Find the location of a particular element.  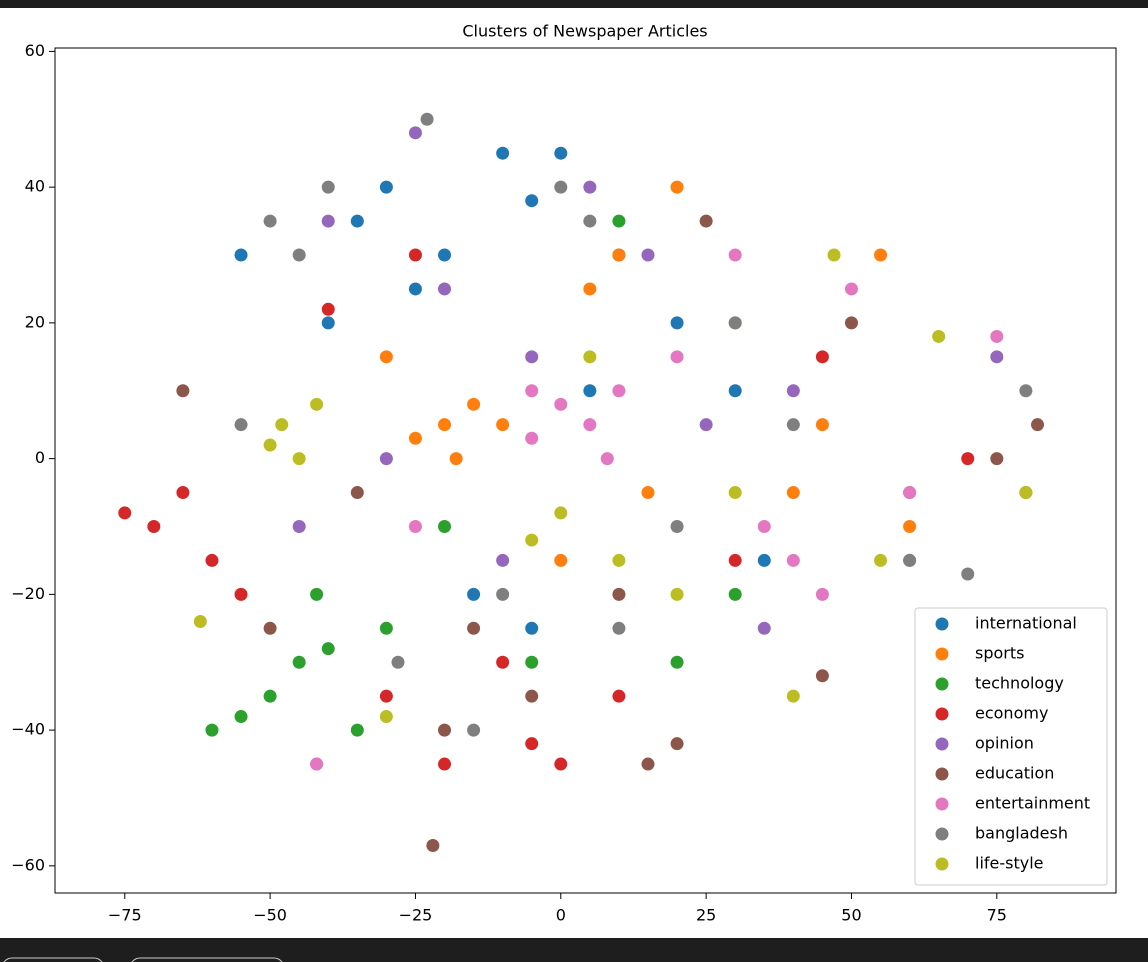

legend-label: entertainment is located at coordinates (1032, 803).